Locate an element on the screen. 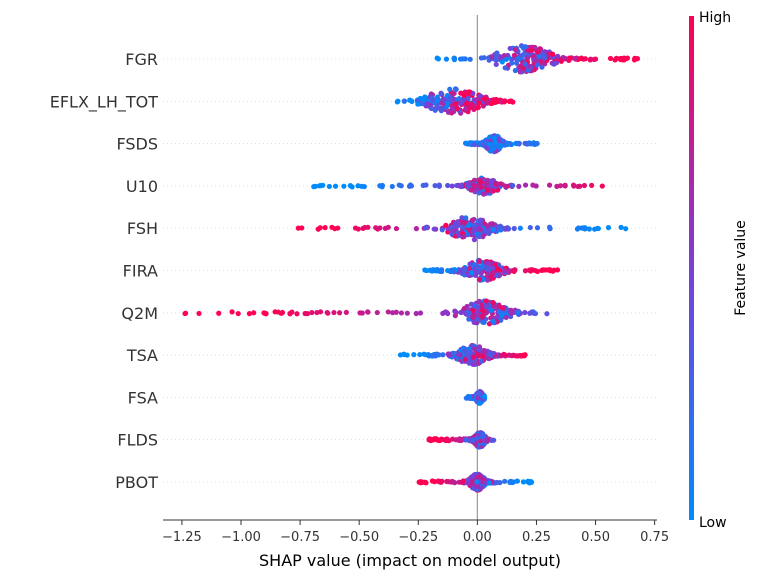 This screenshot has height=579, width=759. x-tick-label: 0.50 is located at coordinates (595, 537).